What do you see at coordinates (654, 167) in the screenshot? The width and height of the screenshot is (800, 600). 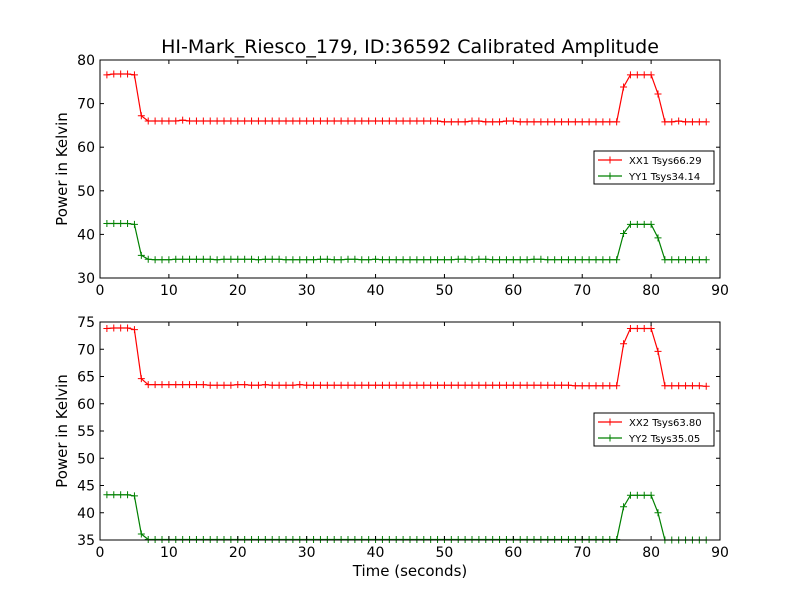 I see `legend: XX1 Tsys66.29 YY1 Tsys34.14` at bounding box center [654, 167].